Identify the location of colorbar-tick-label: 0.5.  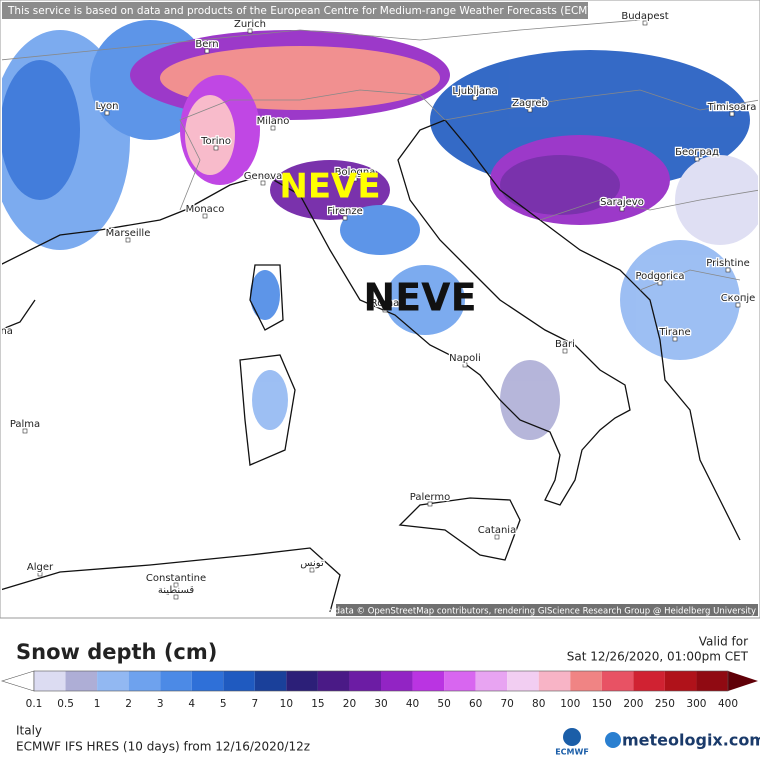
(65, 704).